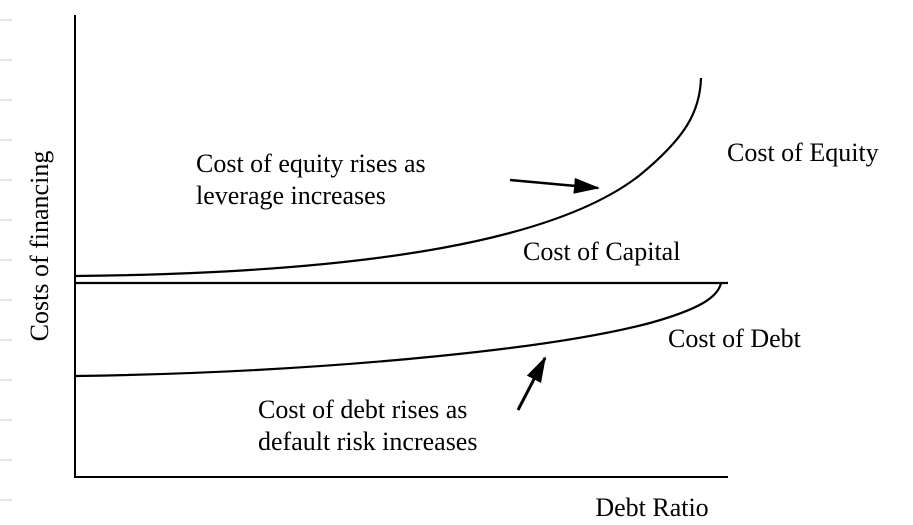 This screenshot has height=525, width=913. Describe the element at coordinates (39, 246) in the screenshot. I see `y-axis-label: Costs of financing` at that location.